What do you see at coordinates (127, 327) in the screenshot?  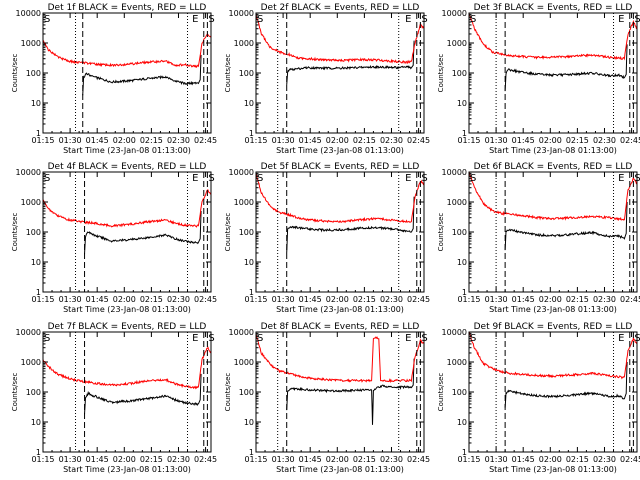 I see `panel-title: Det 7f BLACK = Events, RED = LLD` at bounding box center [127, 327].